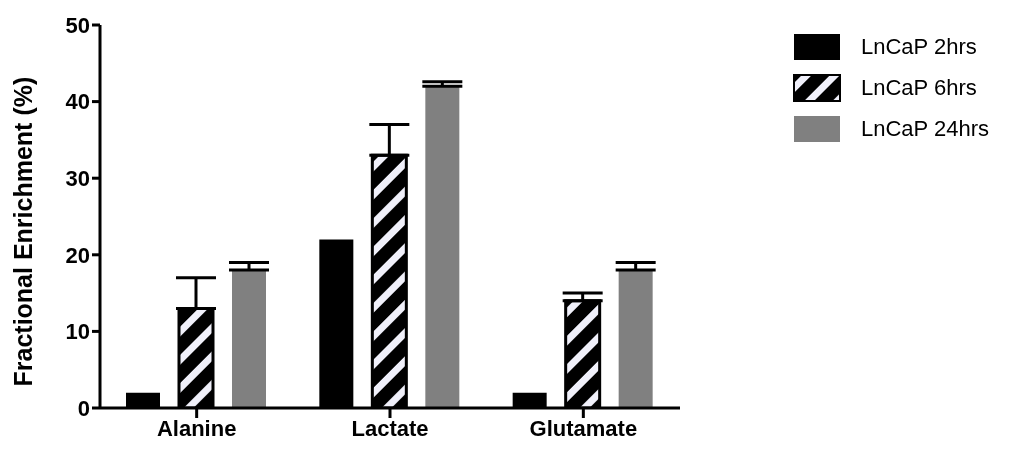  Describe the element at coordinates (583, 428) in the screenshot. I see `x-tick-label: Glutamate` at that location.